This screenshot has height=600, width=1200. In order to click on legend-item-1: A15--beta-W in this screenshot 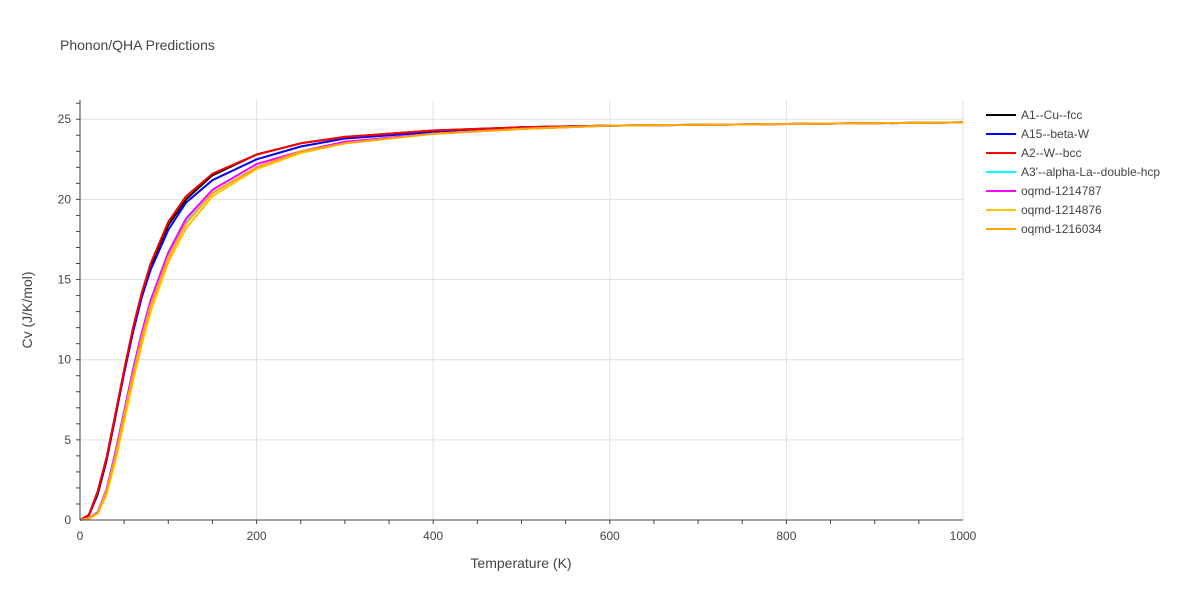, I will do `click(1038, 134)`.